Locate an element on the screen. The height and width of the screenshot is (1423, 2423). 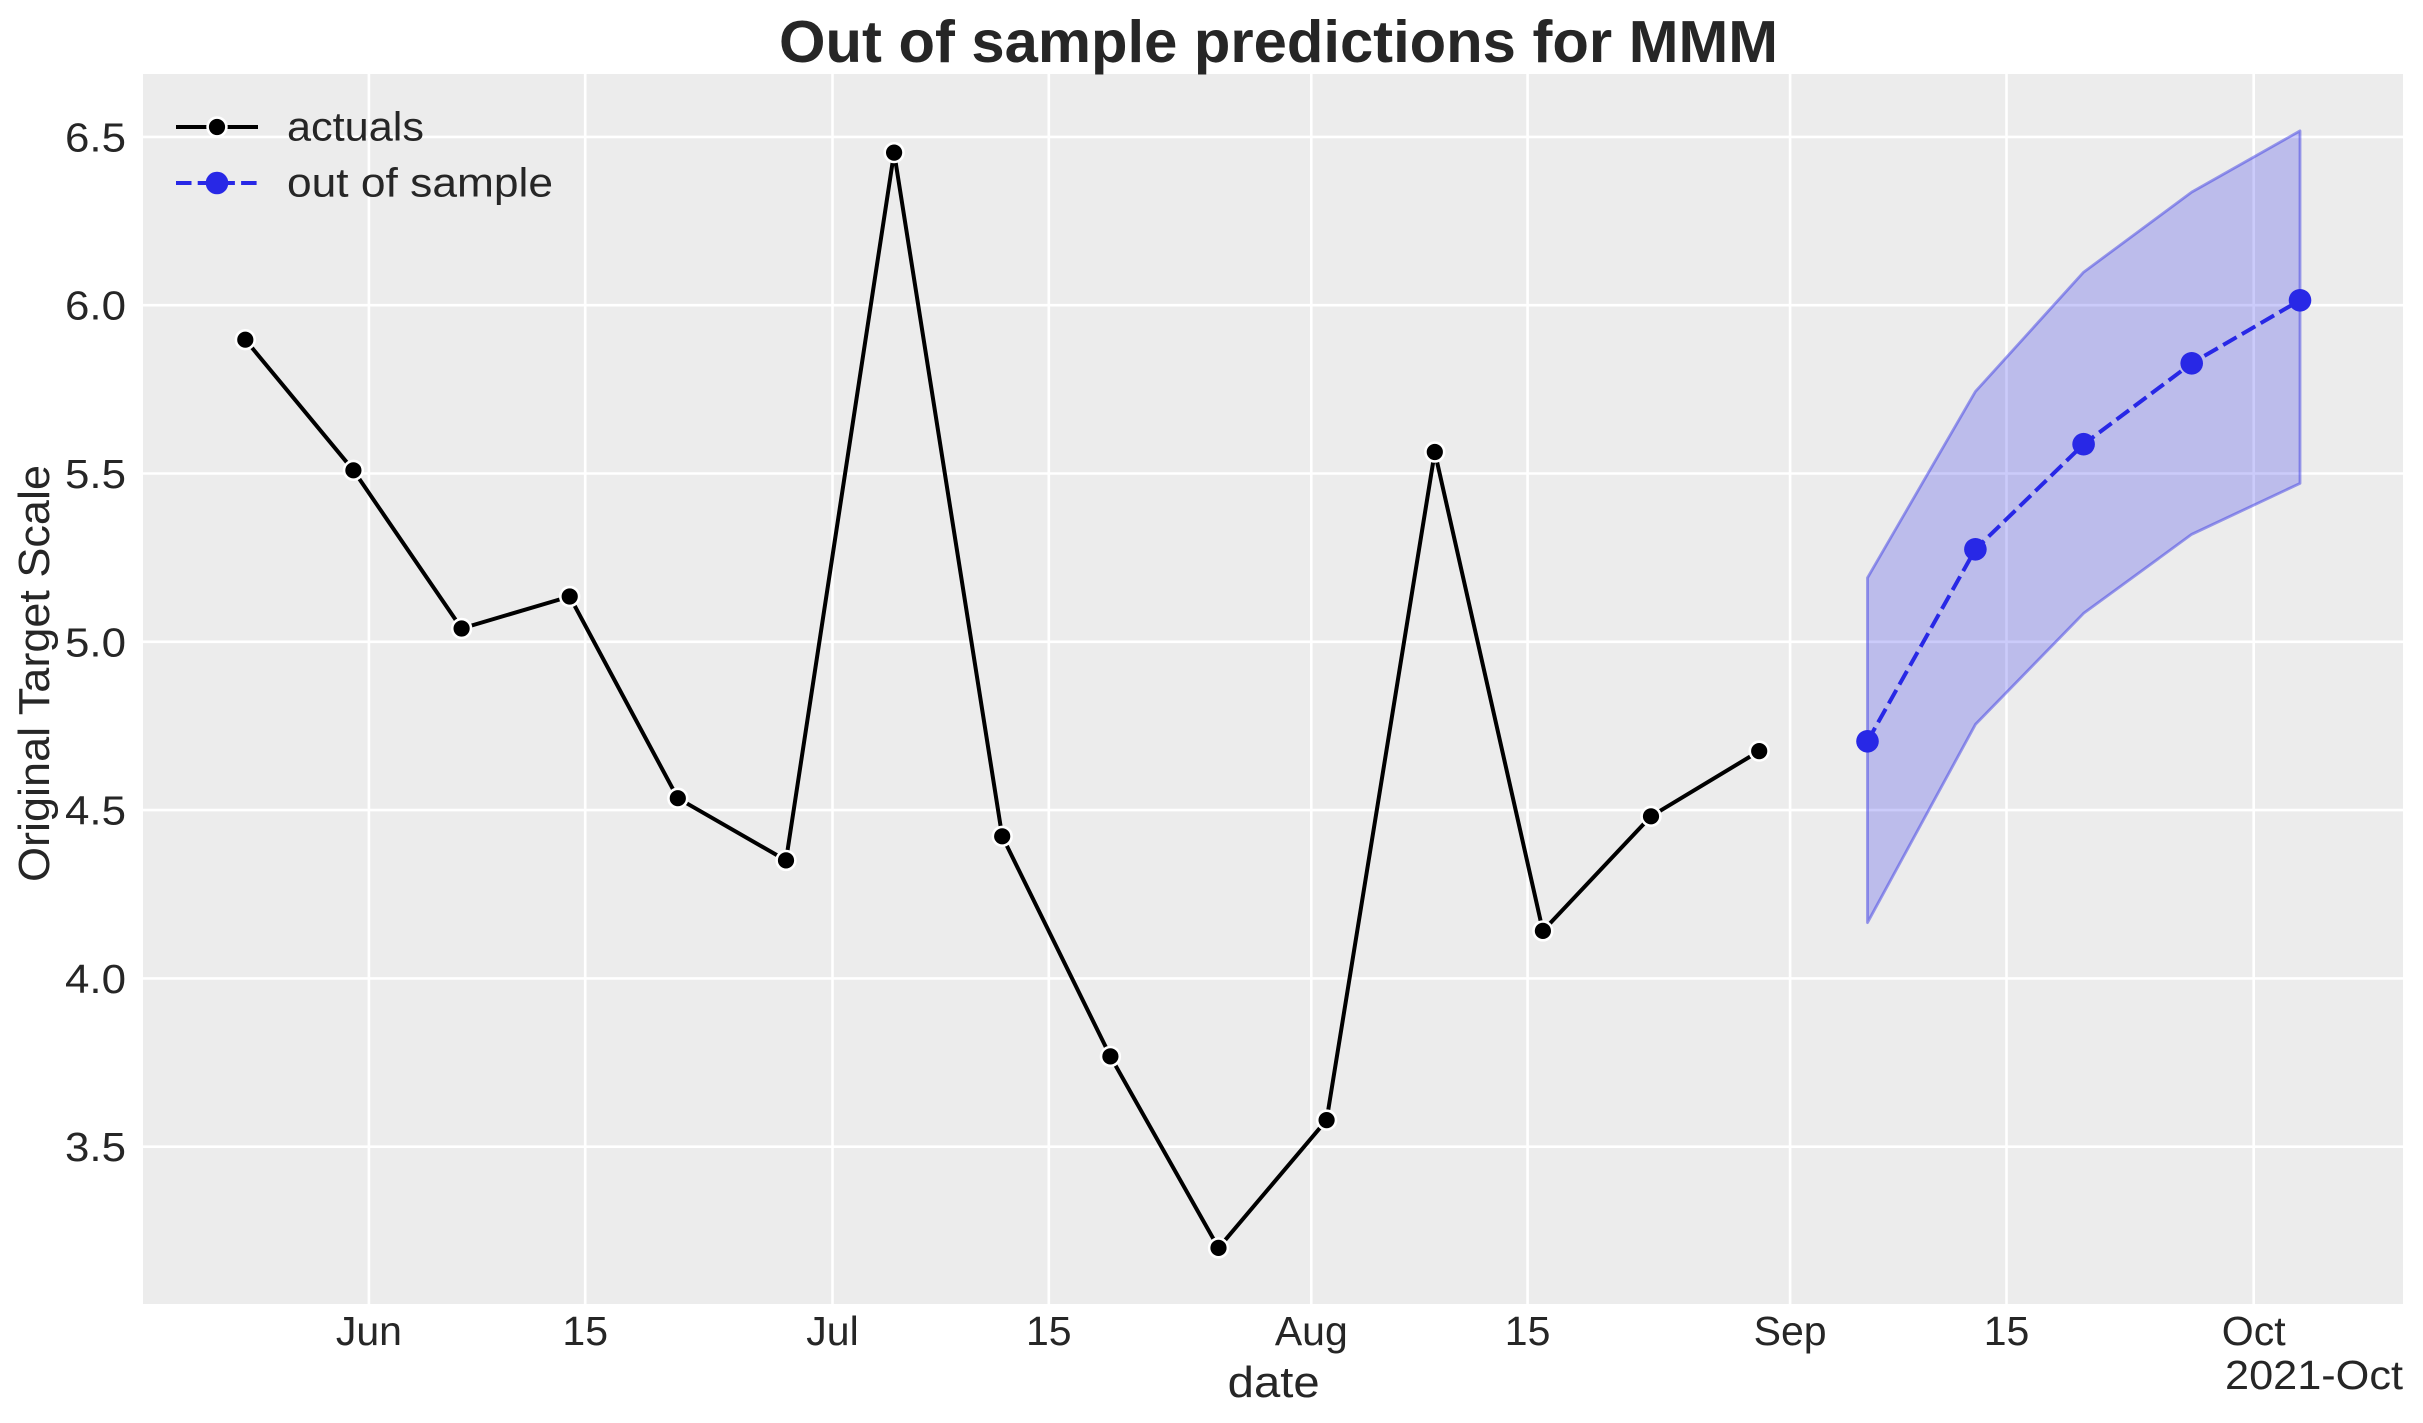
svg-text: Original Target Scale is located at coordinates (34, 673).